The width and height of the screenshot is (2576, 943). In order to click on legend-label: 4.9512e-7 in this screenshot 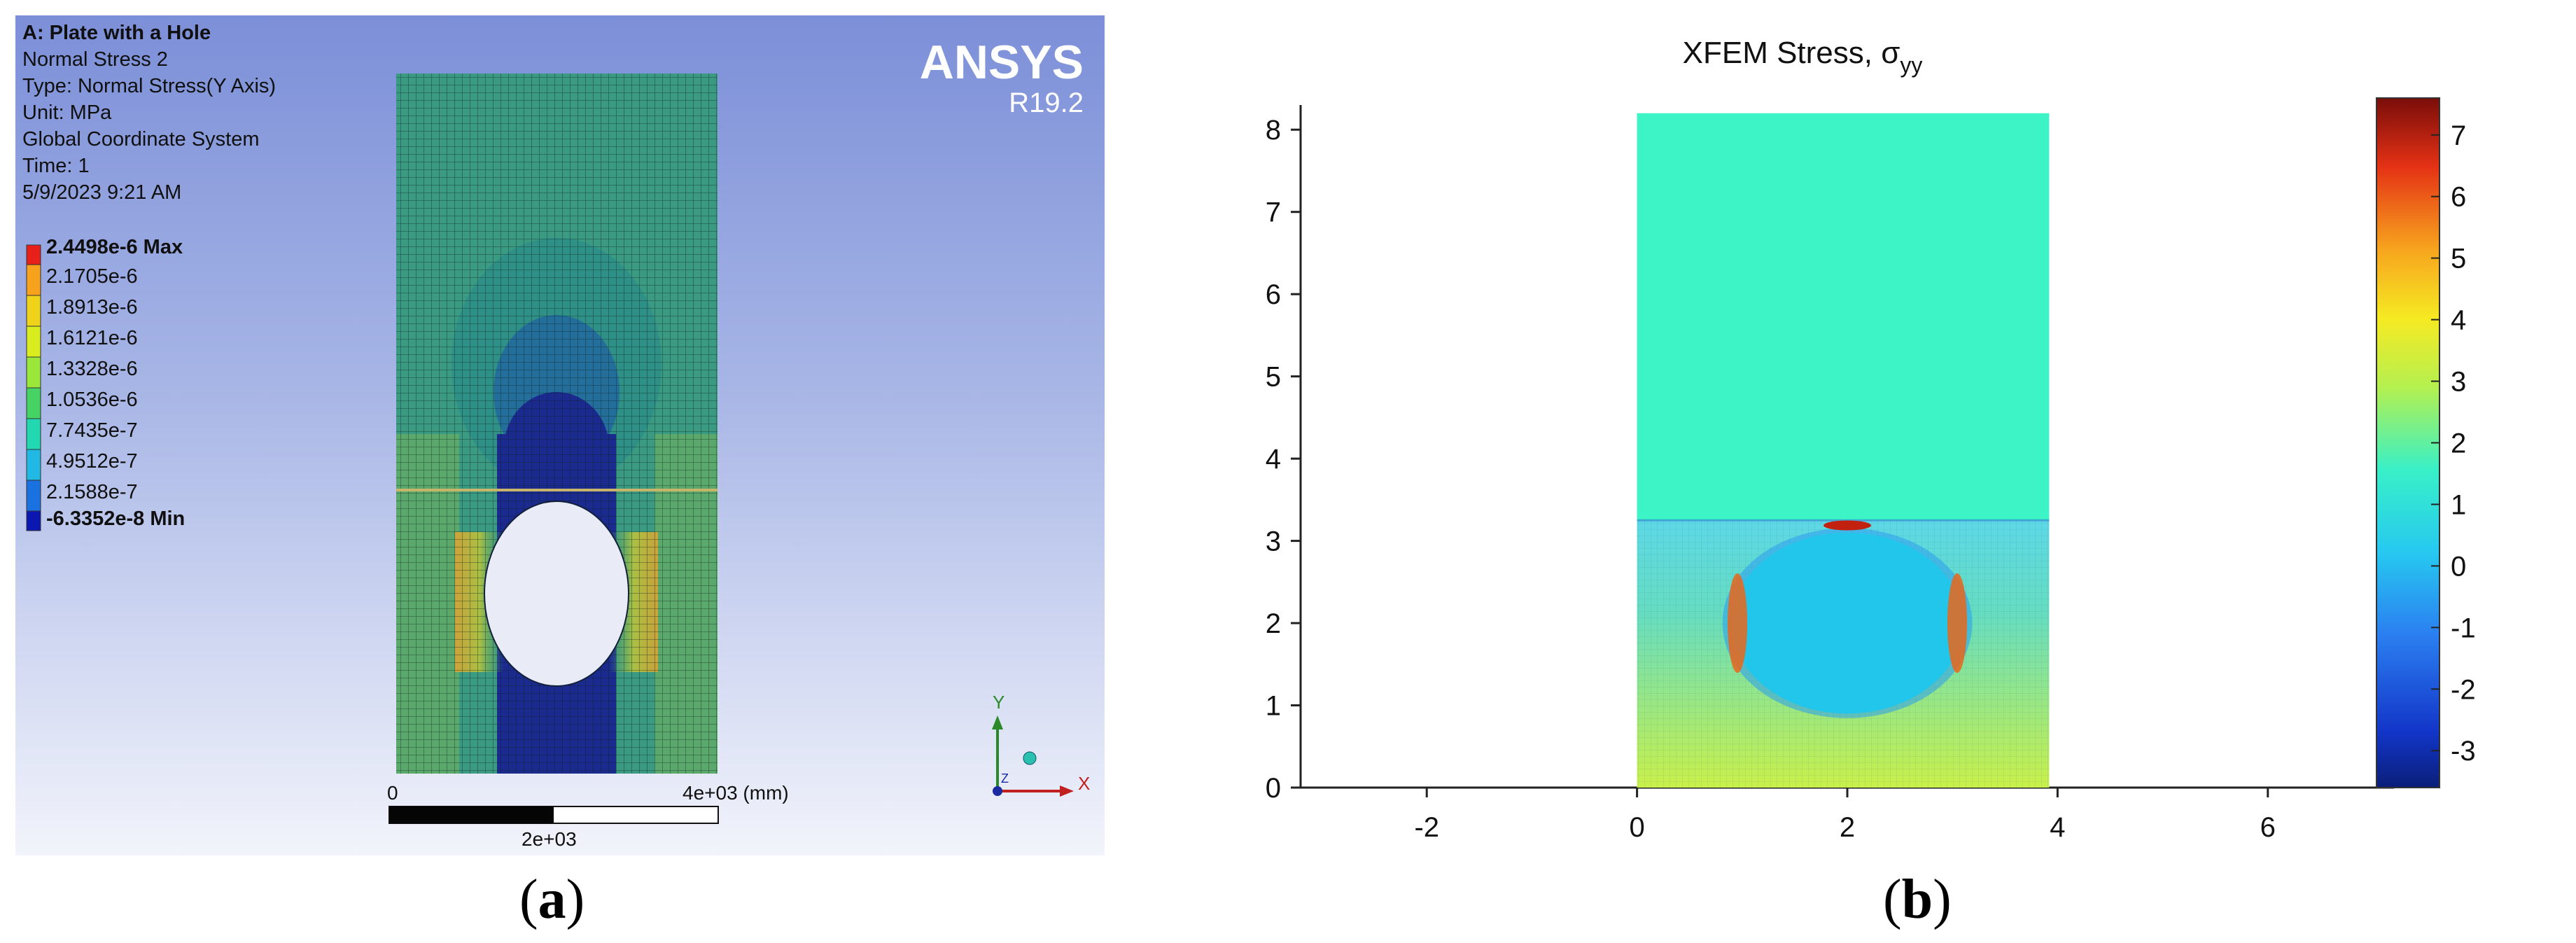, I will do `click(92, 461)`.